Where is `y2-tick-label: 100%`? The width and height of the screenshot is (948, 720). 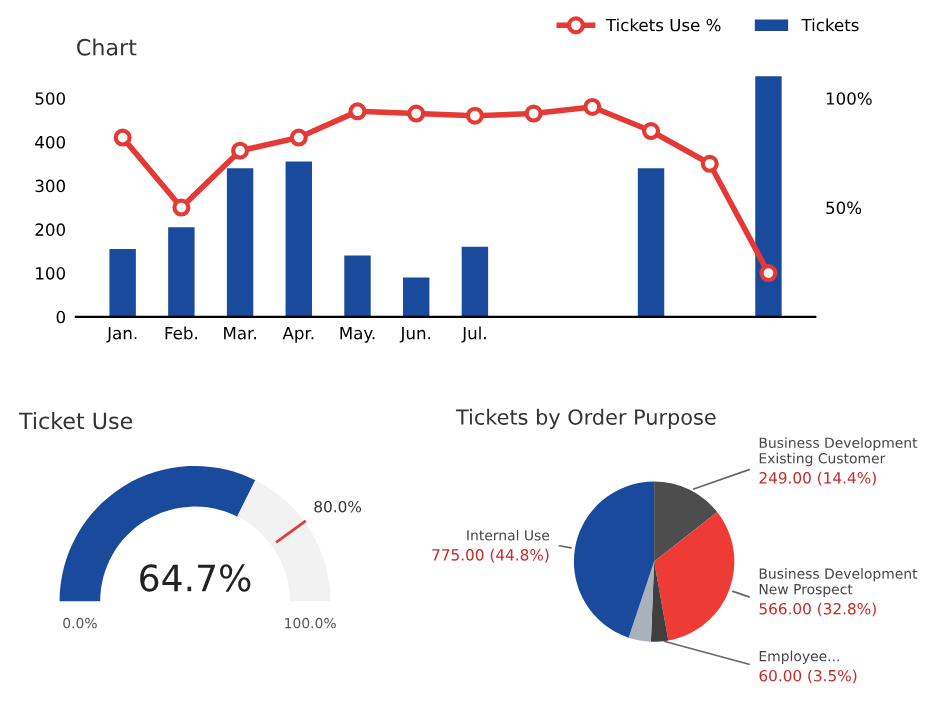
y2-tick-label: 100% is located at coordinates (849, 98).